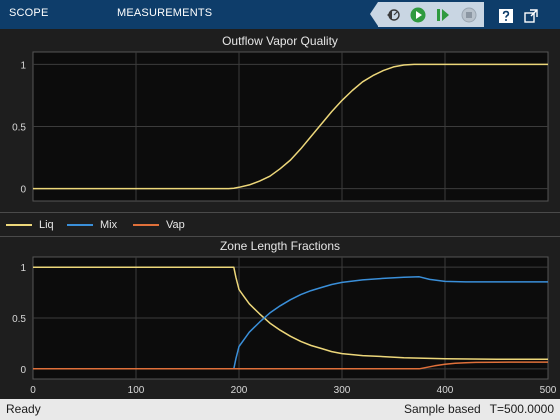  I want to click on step-back-icon, so click(393, 14).